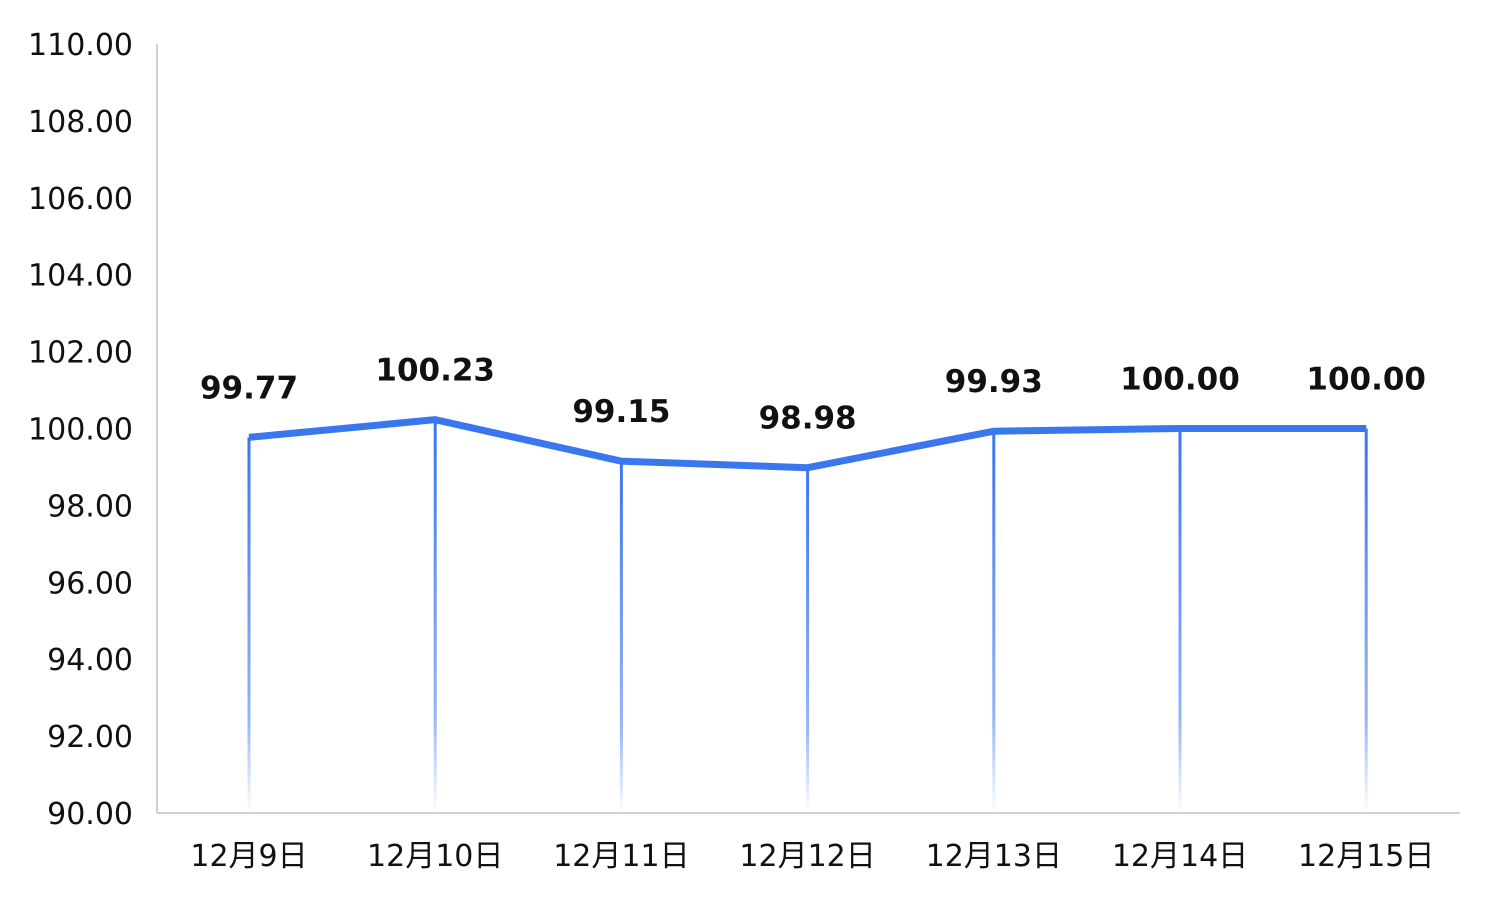  I want to click on x-tick-label: 12月12日, so click(807, 856).